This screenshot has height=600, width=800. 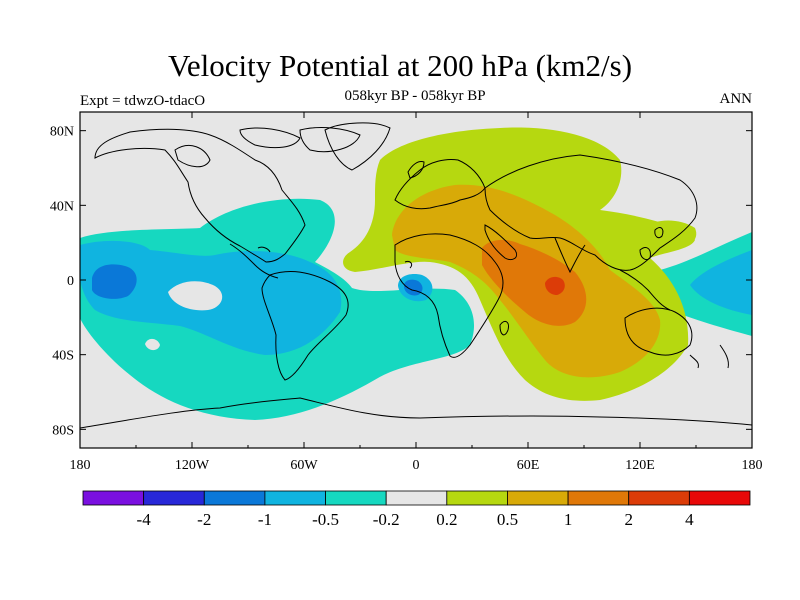 What do you see at coordinates (386, 519) in the screenshot?
I see `colorbar-label: -0.2` at bounding box center [386, 519].